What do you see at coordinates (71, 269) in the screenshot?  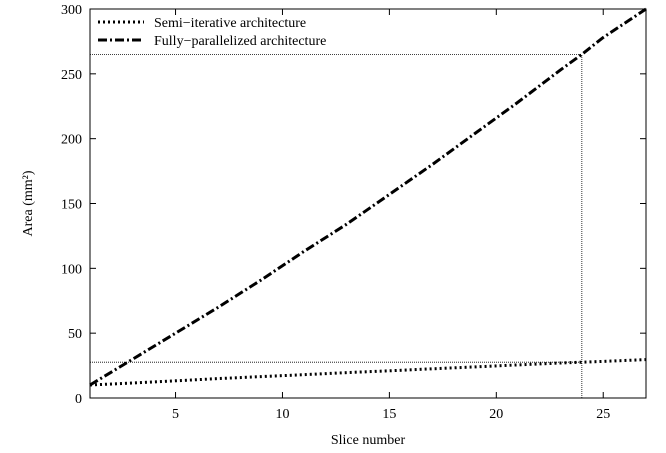 I see `y-tick-label: 100` at bounding box center [71, 269].